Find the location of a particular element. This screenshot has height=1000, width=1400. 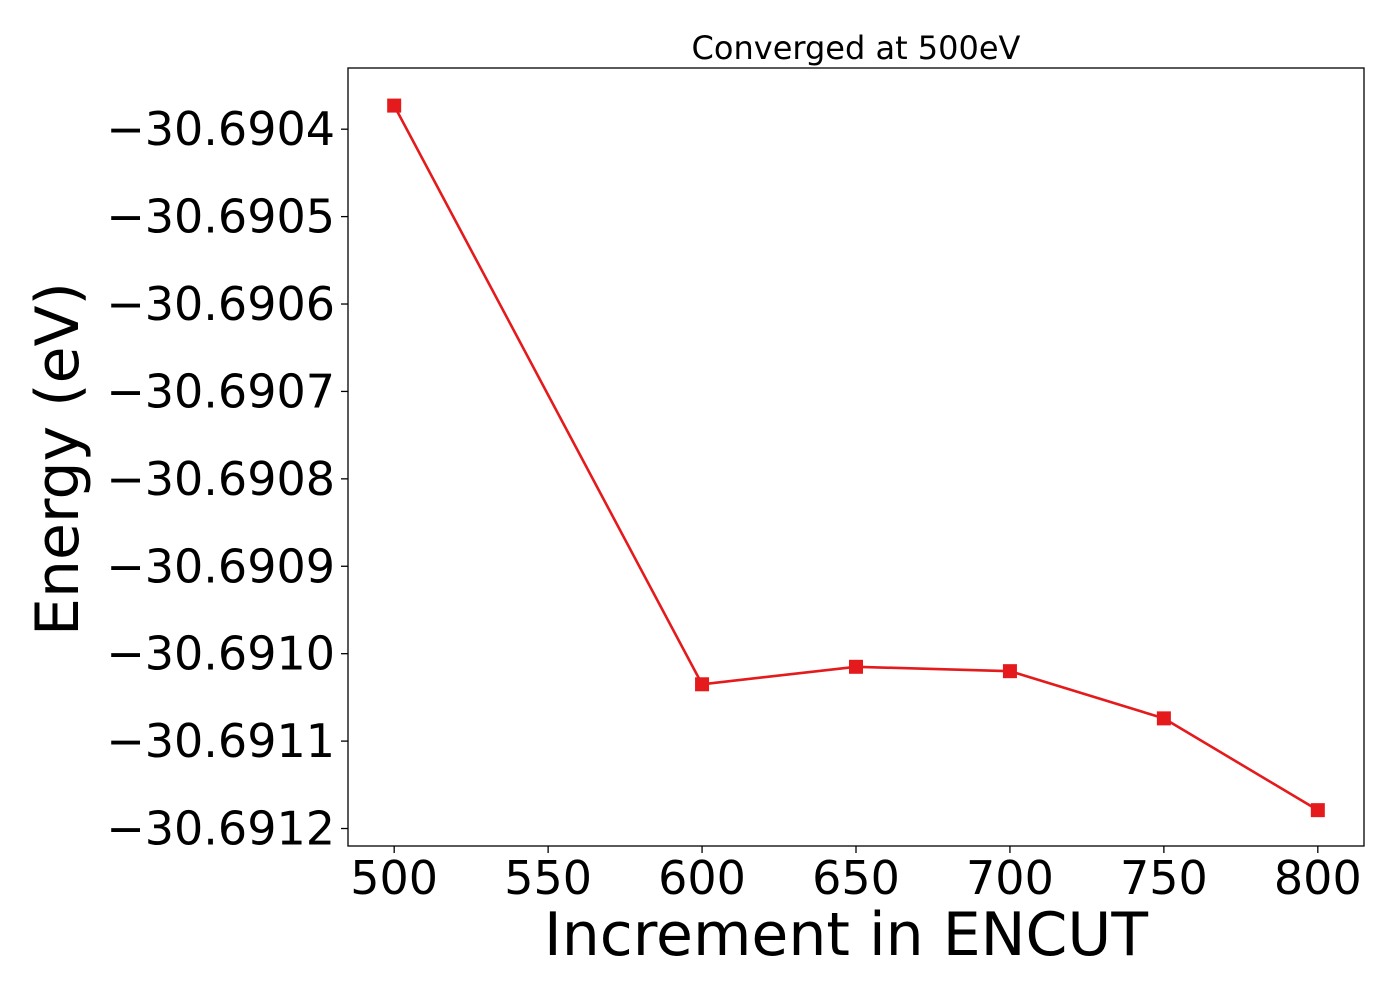

x-axis-label: Increment in ENCUT is located at coordinates (846, 935).